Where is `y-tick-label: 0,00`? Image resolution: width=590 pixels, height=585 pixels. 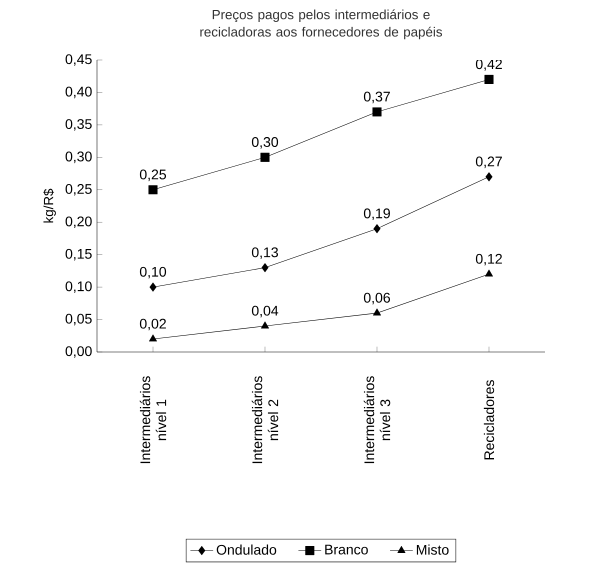 y-tick-label: 0,00 is located at coordinates (79, 352).